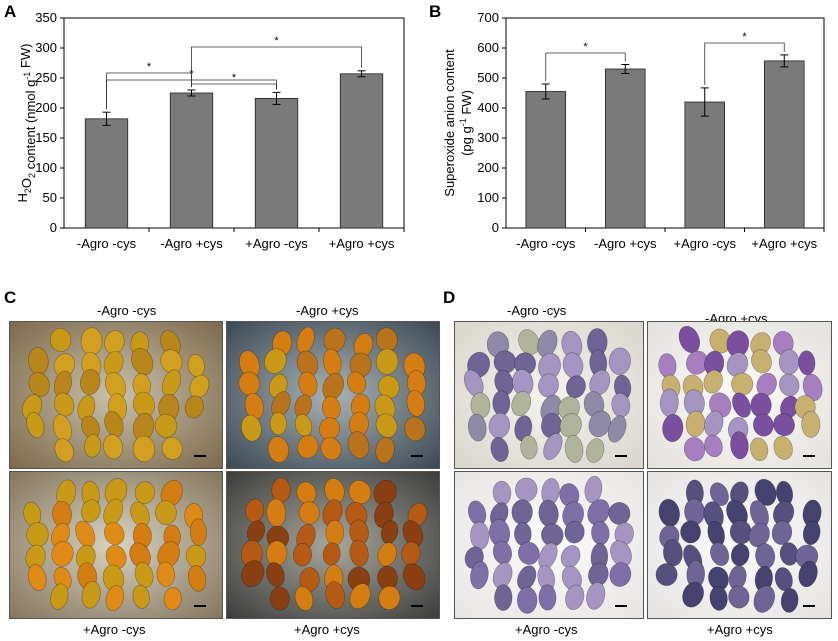 This screenshot has width=838, height=641. What do you see at coordinates (107, 243) in the screenshot?
I see `x-tick-label: -Agro -cys` at bounding box center [107, 243].